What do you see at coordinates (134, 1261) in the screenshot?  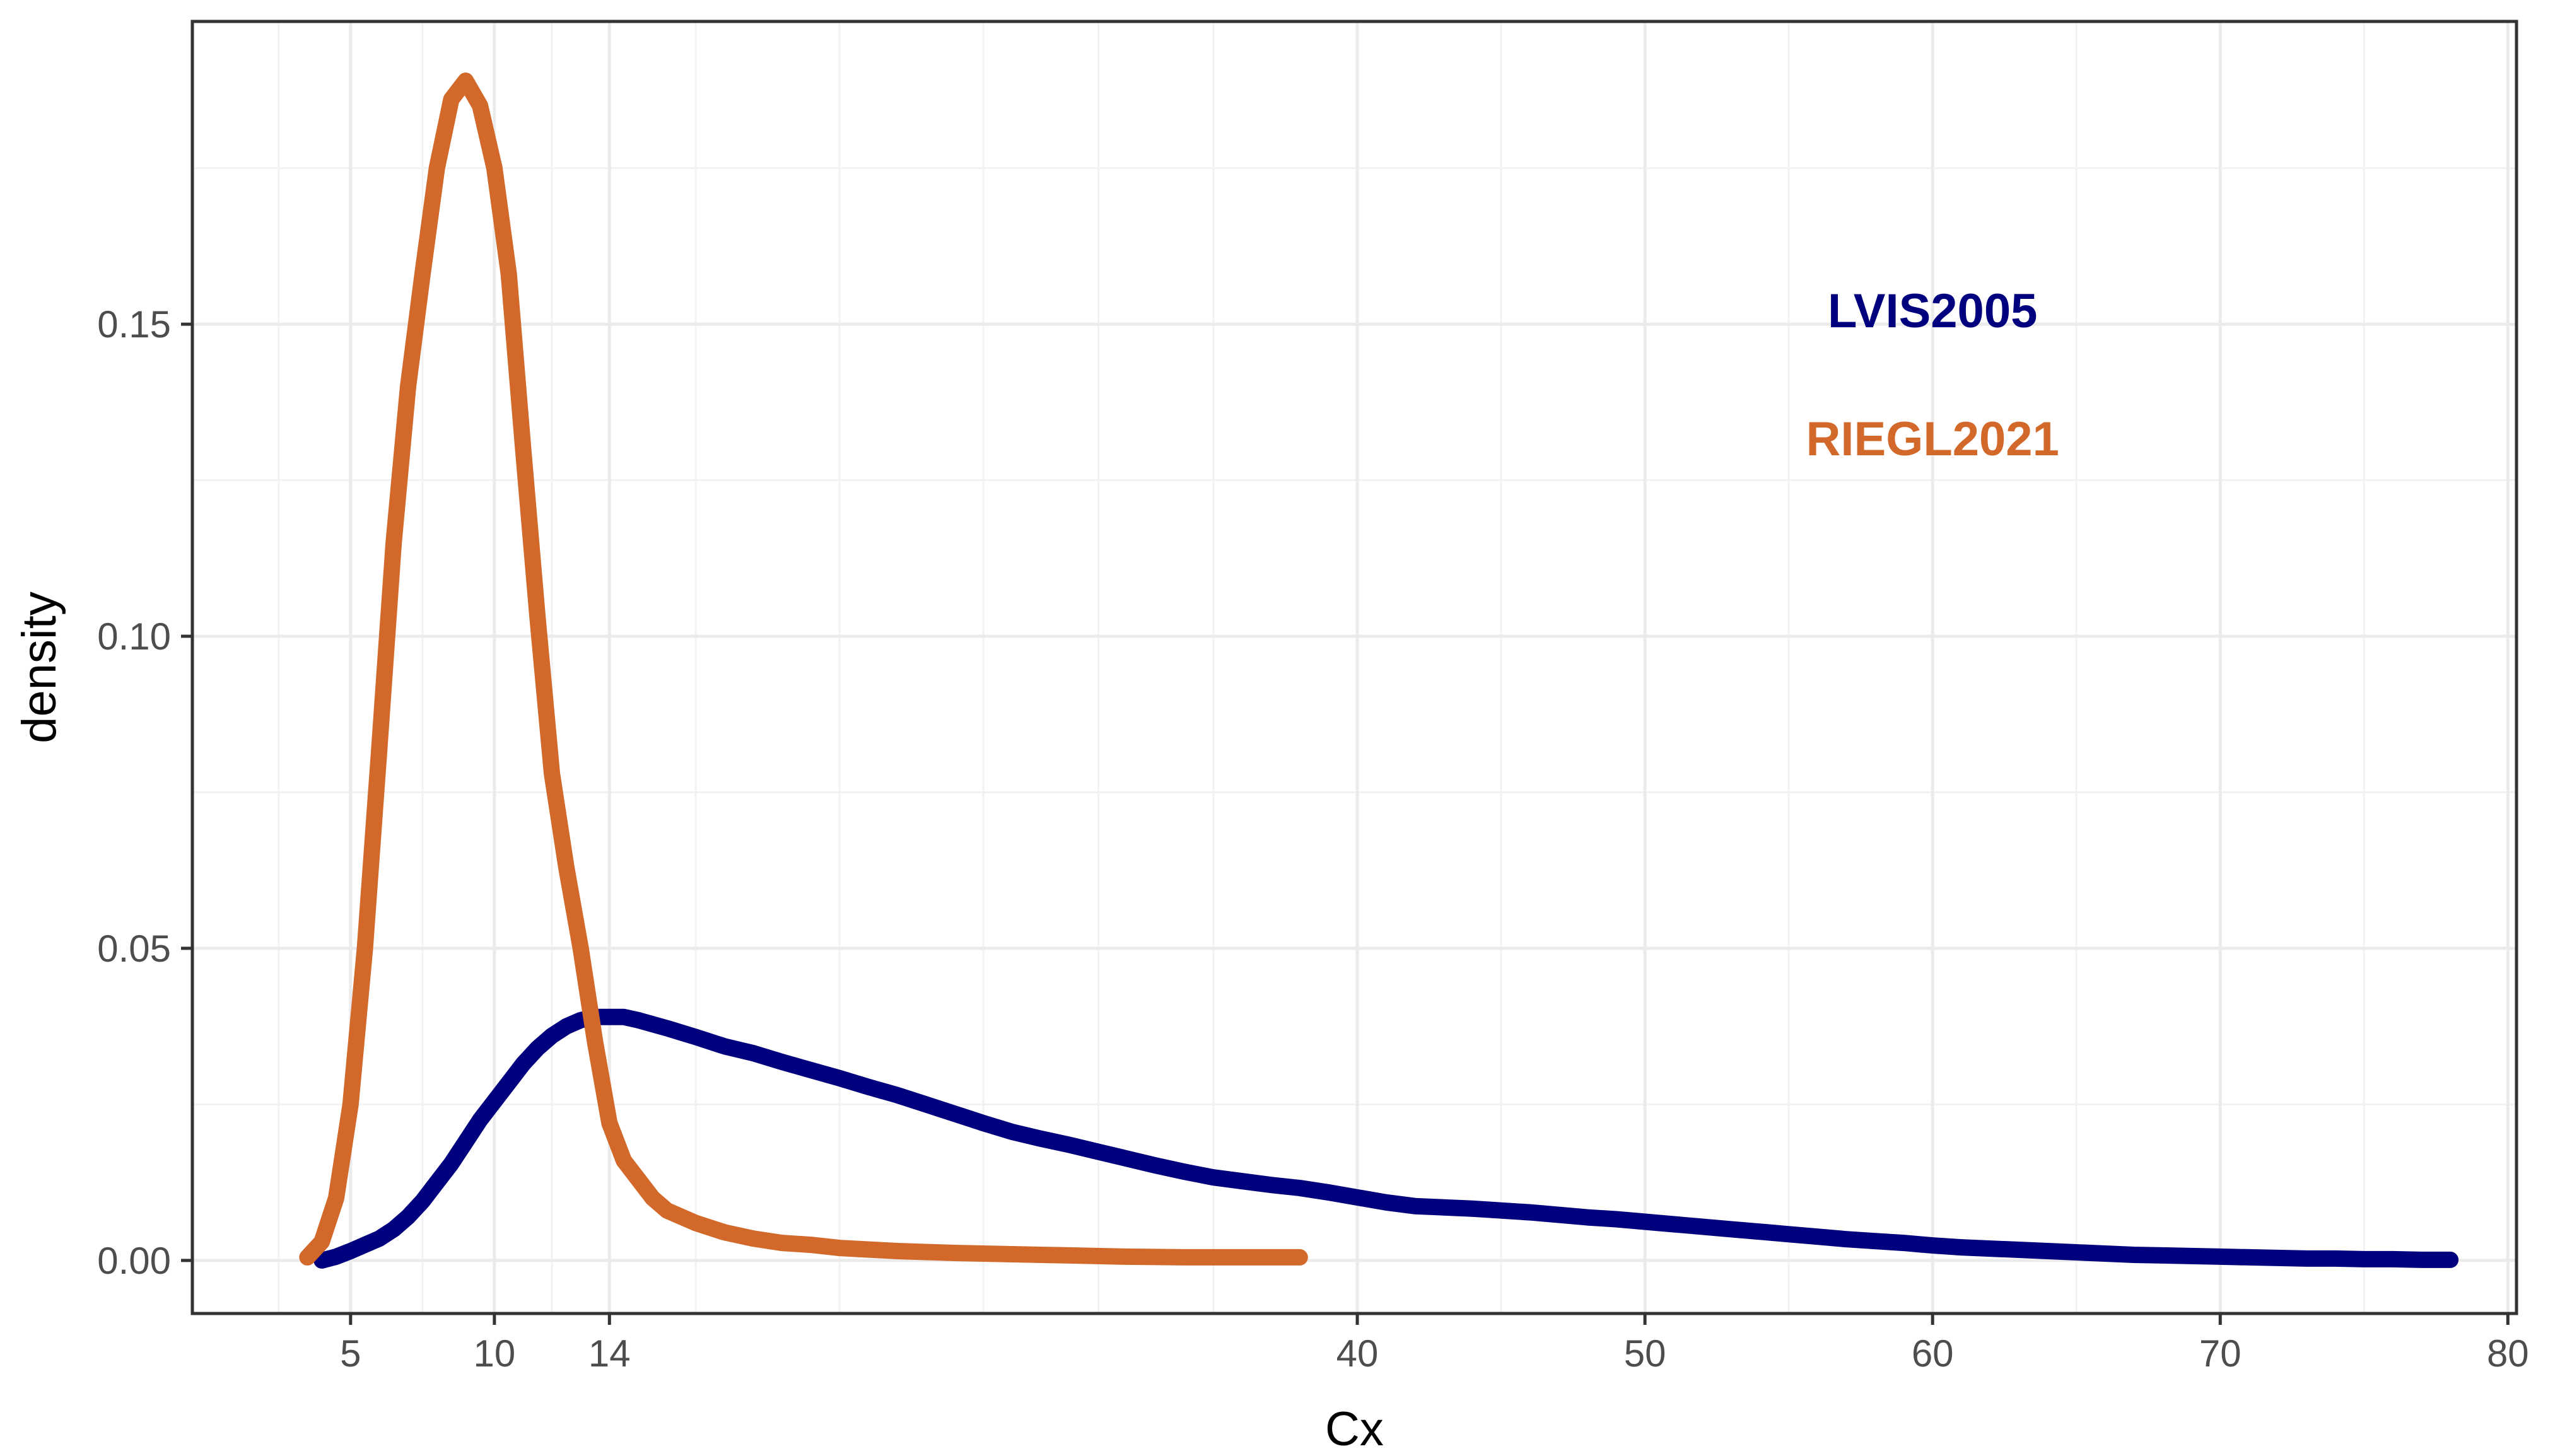 I see `y-tick-label: 0.00` at bounding box center [134, 1261].